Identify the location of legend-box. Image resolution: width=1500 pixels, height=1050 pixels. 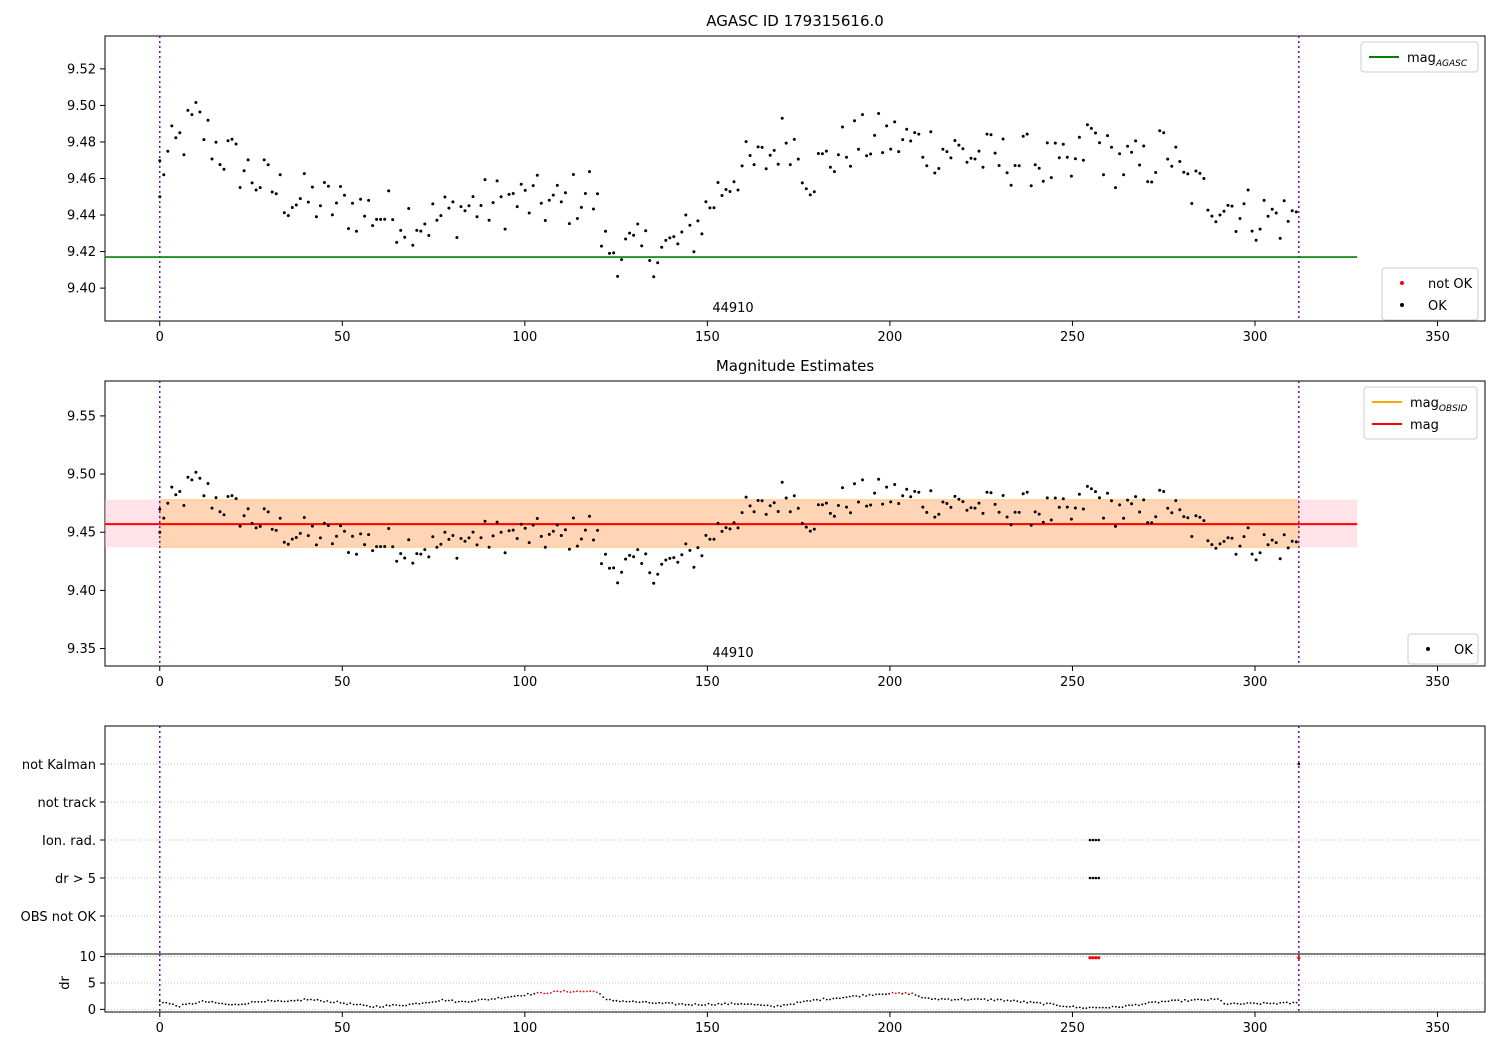
(1420, 413).